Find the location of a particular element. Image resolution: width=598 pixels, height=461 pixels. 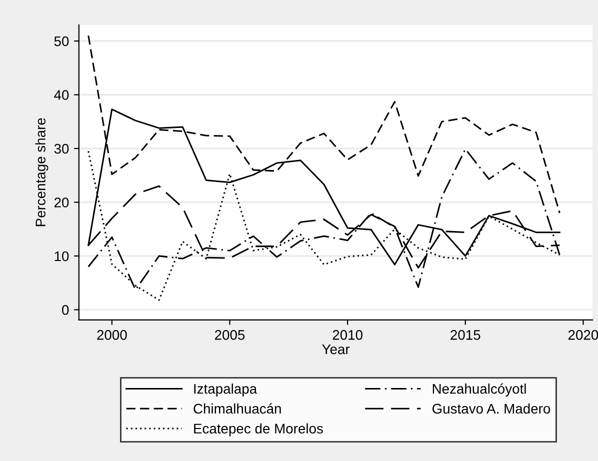

y-tick-label: 0 is located at coordinates (65, 310).